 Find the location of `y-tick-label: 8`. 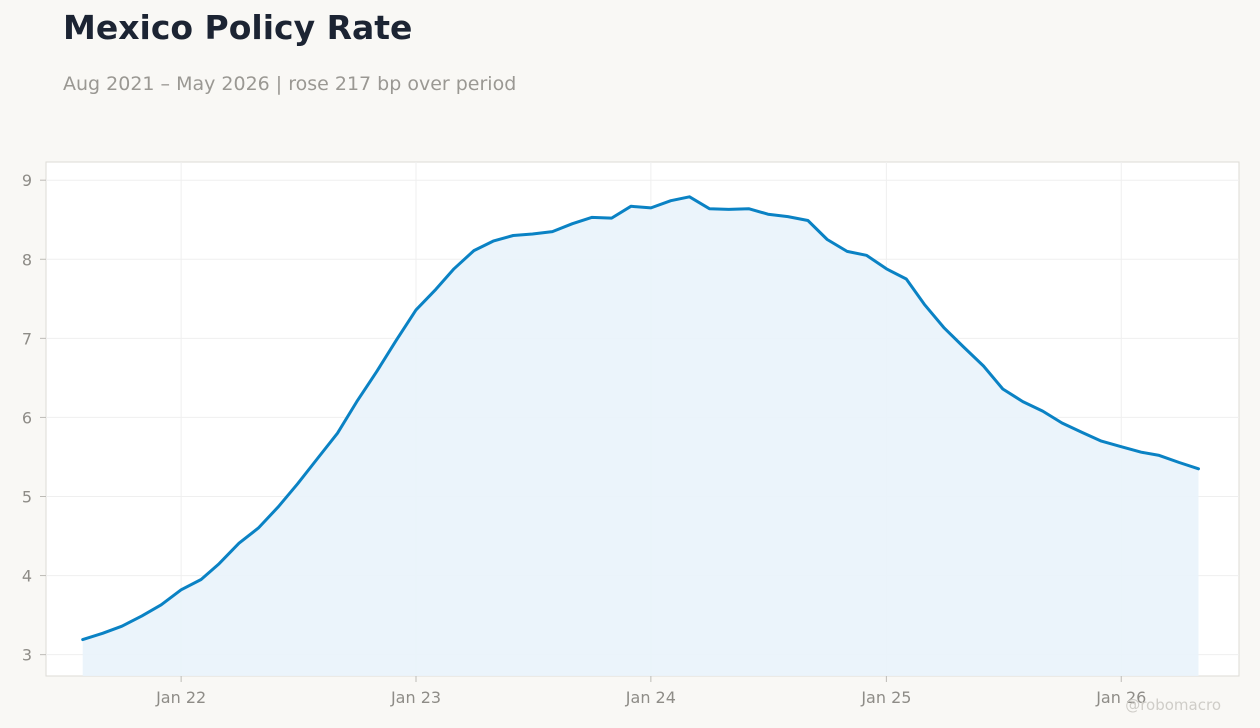

y-tick-label: 8 is located at coordinates (27, 259).